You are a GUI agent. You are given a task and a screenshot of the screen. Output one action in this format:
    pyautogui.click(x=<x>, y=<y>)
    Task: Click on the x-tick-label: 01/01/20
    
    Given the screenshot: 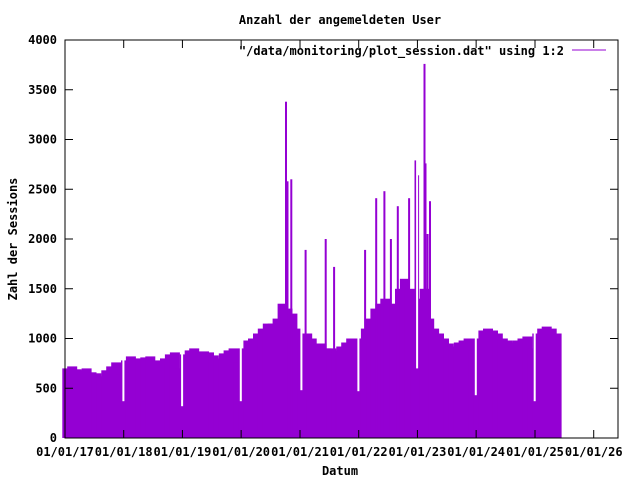 What is the action you would take?
    pyautogui.click(x=241, y=452)
    